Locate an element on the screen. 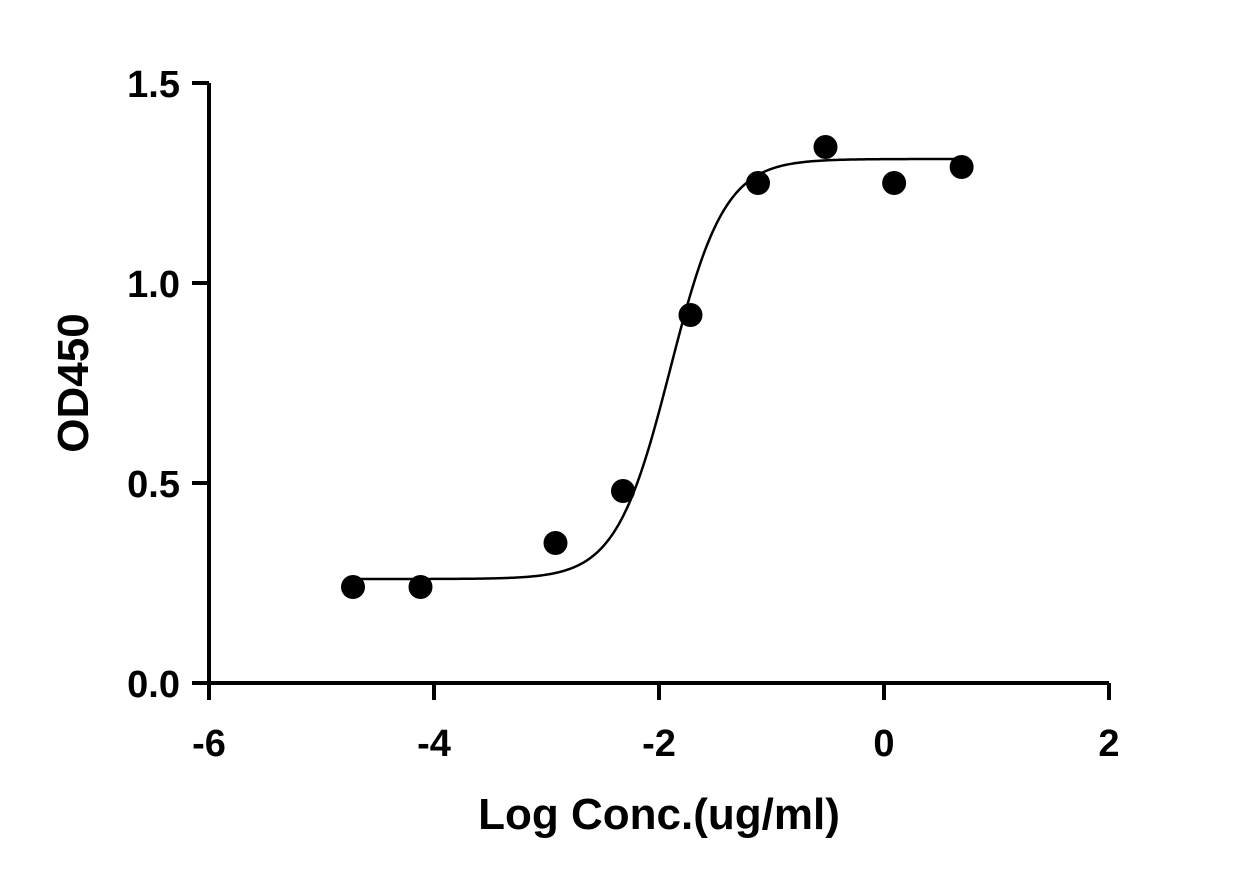 Image resolution: width=1251 pixels, height=882 pixels. y-tick-label: 1.0 is located at coordinates (153, 285).